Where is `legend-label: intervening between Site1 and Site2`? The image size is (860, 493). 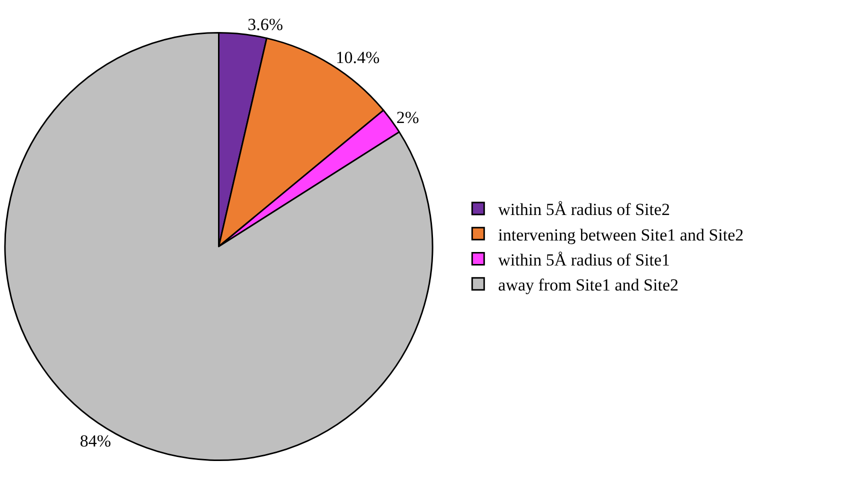 legend-label: intervening between Site1 and Site2 is located at coordinates (621, 234).